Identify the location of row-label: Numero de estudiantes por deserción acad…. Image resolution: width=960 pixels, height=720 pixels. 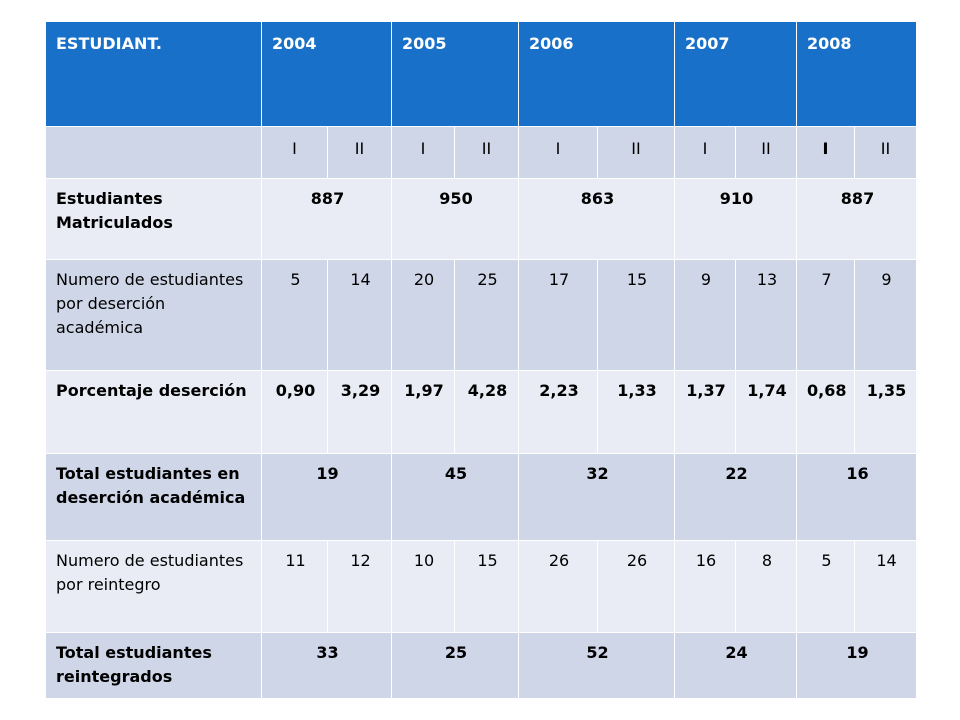
(153, 315).